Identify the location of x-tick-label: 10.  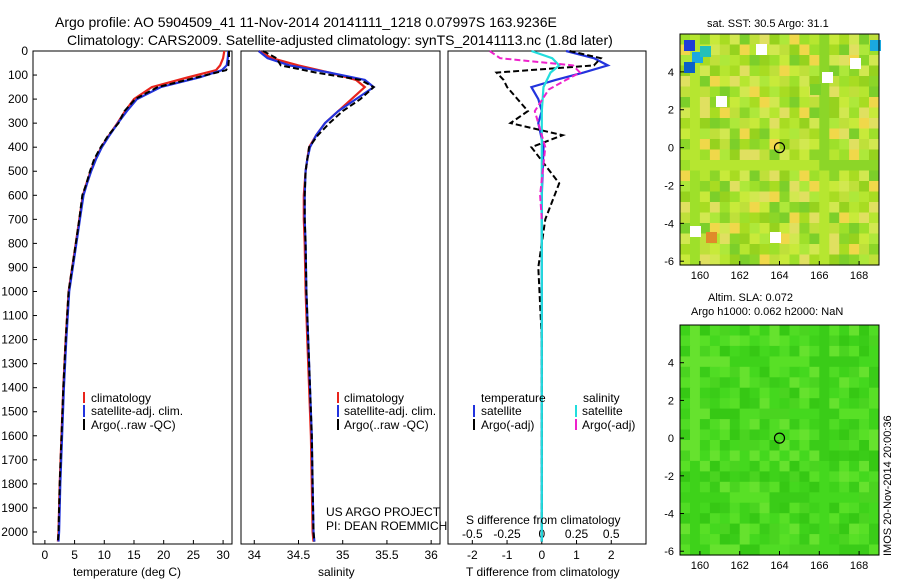
(105, 555).